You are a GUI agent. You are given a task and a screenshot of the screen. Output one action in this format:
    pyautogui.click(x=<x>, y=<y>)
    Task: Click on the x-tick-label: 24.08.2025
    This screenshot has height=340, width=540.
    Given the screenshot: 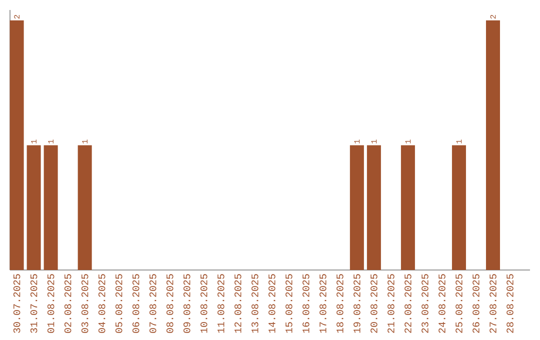 What is the action you would take?
    pyautogui.click(x=442, y=303)
    